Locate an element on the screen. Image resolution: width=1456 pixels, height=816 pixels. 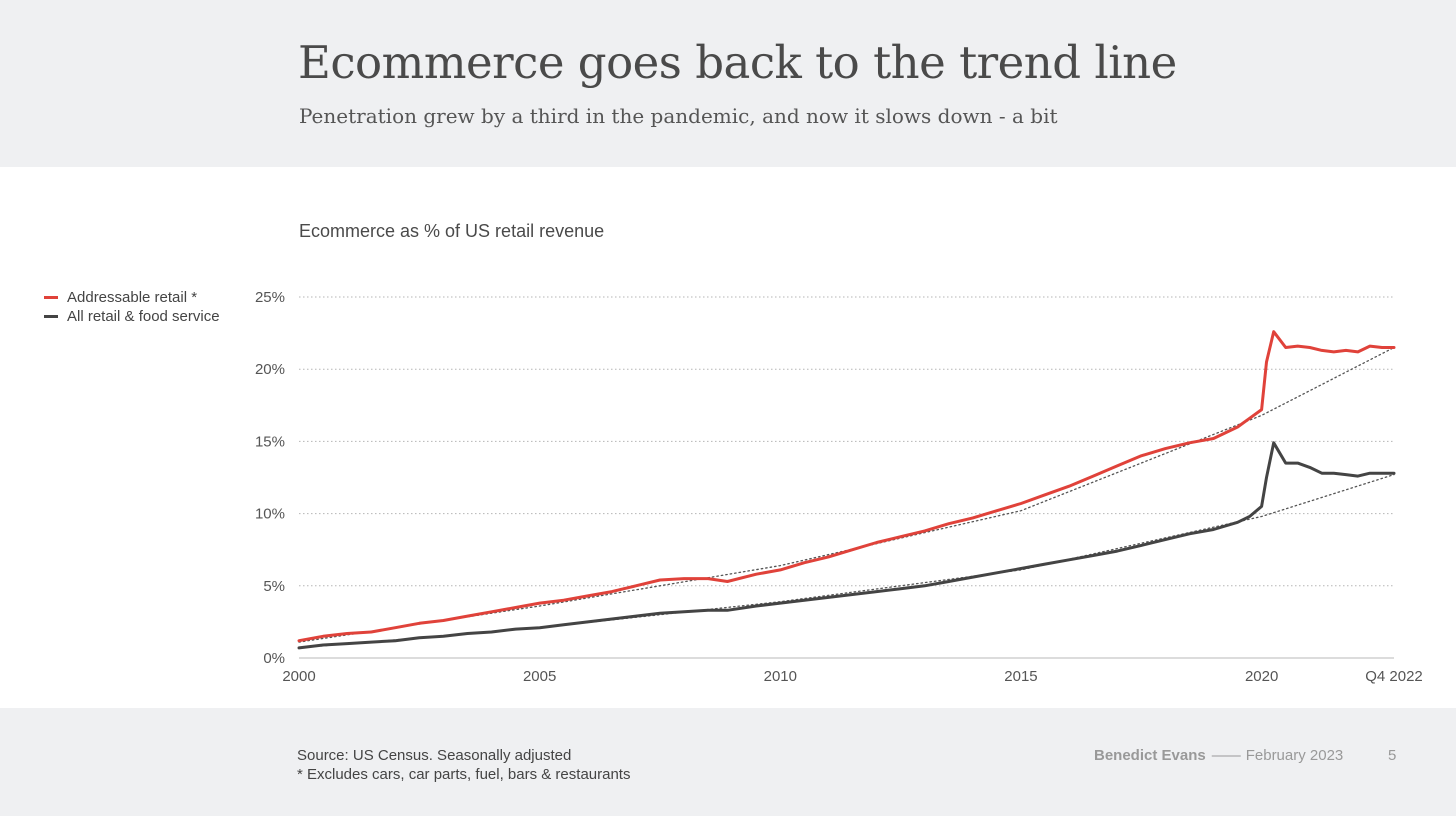
legend-item-addressable: Addressable retail * is located at coordinates (132, 297).